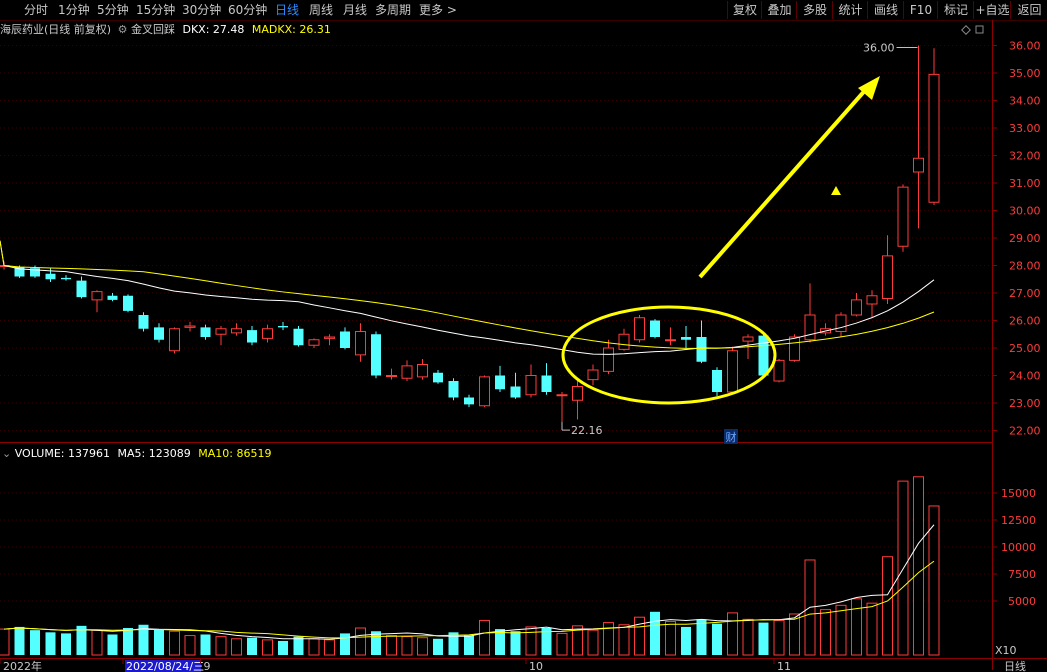 The height and width of the screenshot is (672, 1047). I want to click on date-label: 11, so click(784, 666).